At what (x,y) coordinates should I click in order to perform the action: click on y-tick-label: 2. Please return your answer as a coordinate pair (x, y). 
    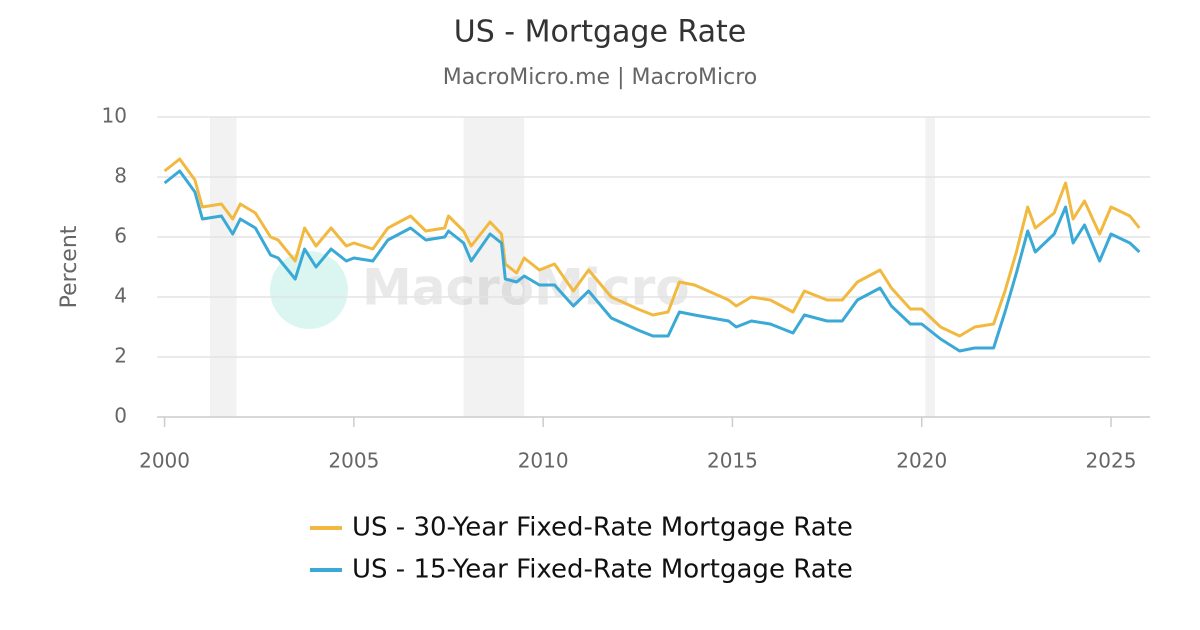
    Looking at the image, I should click on (120, 356).